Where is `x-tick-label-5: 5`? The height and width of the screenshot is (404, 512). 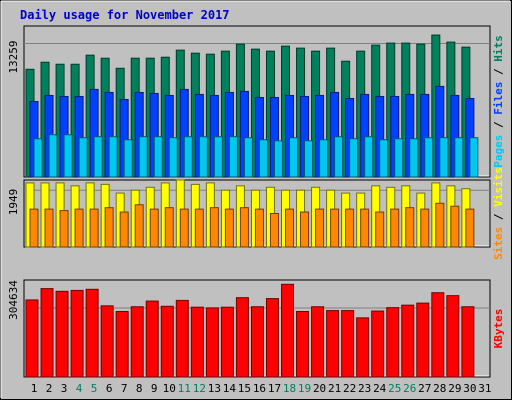
x-tick-label-5: 5 is located at coordinates (94, 388).